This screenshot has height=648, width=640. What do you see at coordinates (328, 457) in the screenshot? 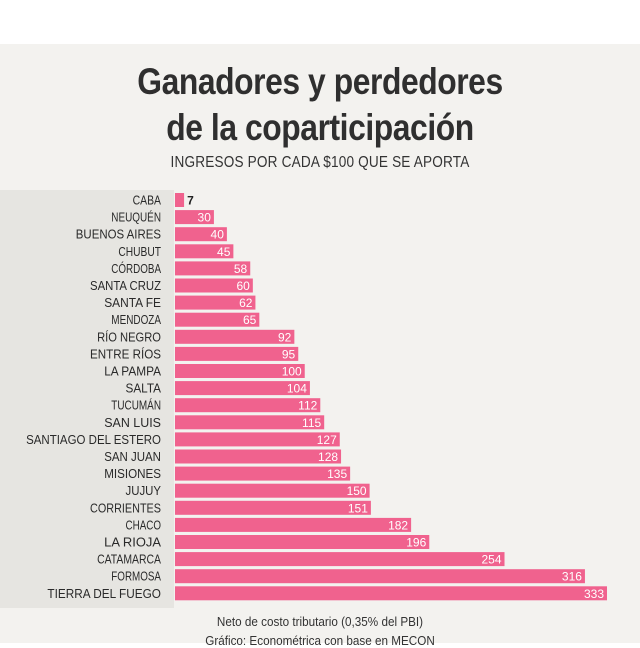
I see `data-label: 128` at bounding box center [328, 457].